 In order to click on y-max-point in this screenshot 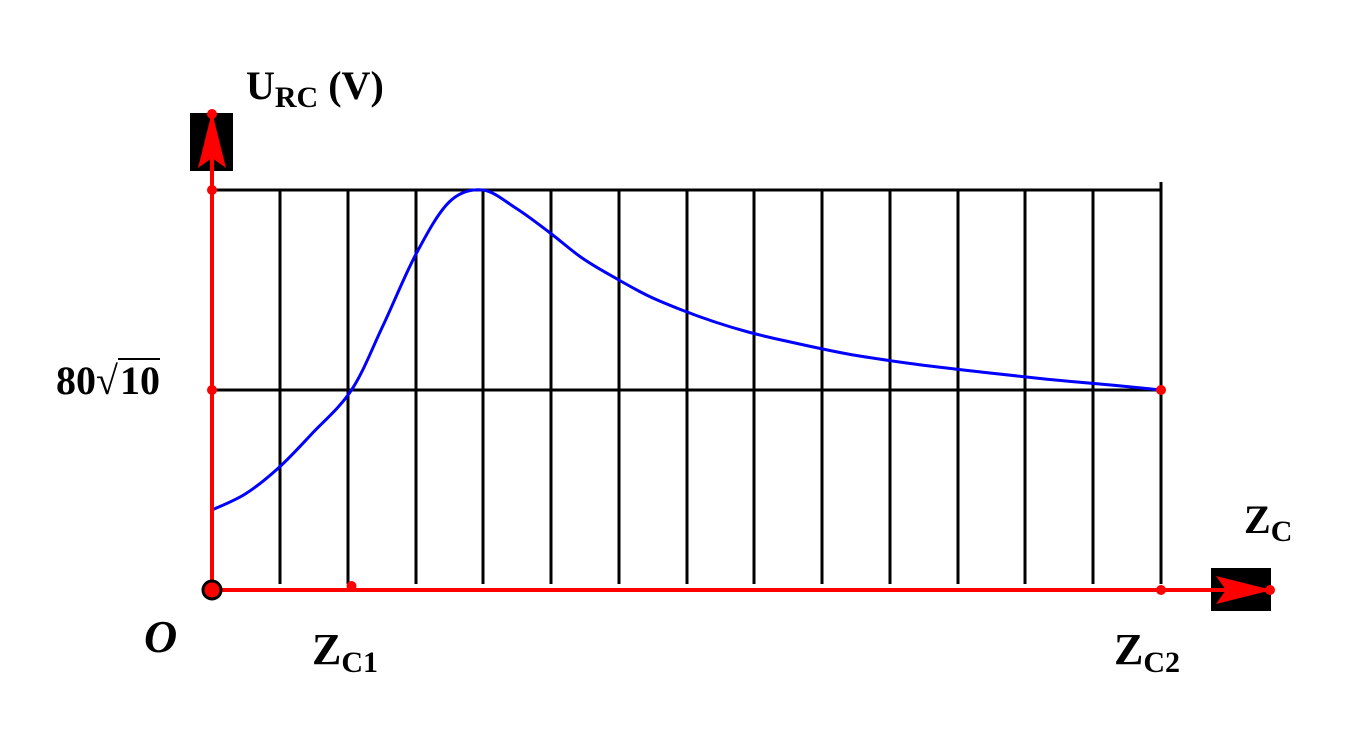, I will do `click(212, 190)`.